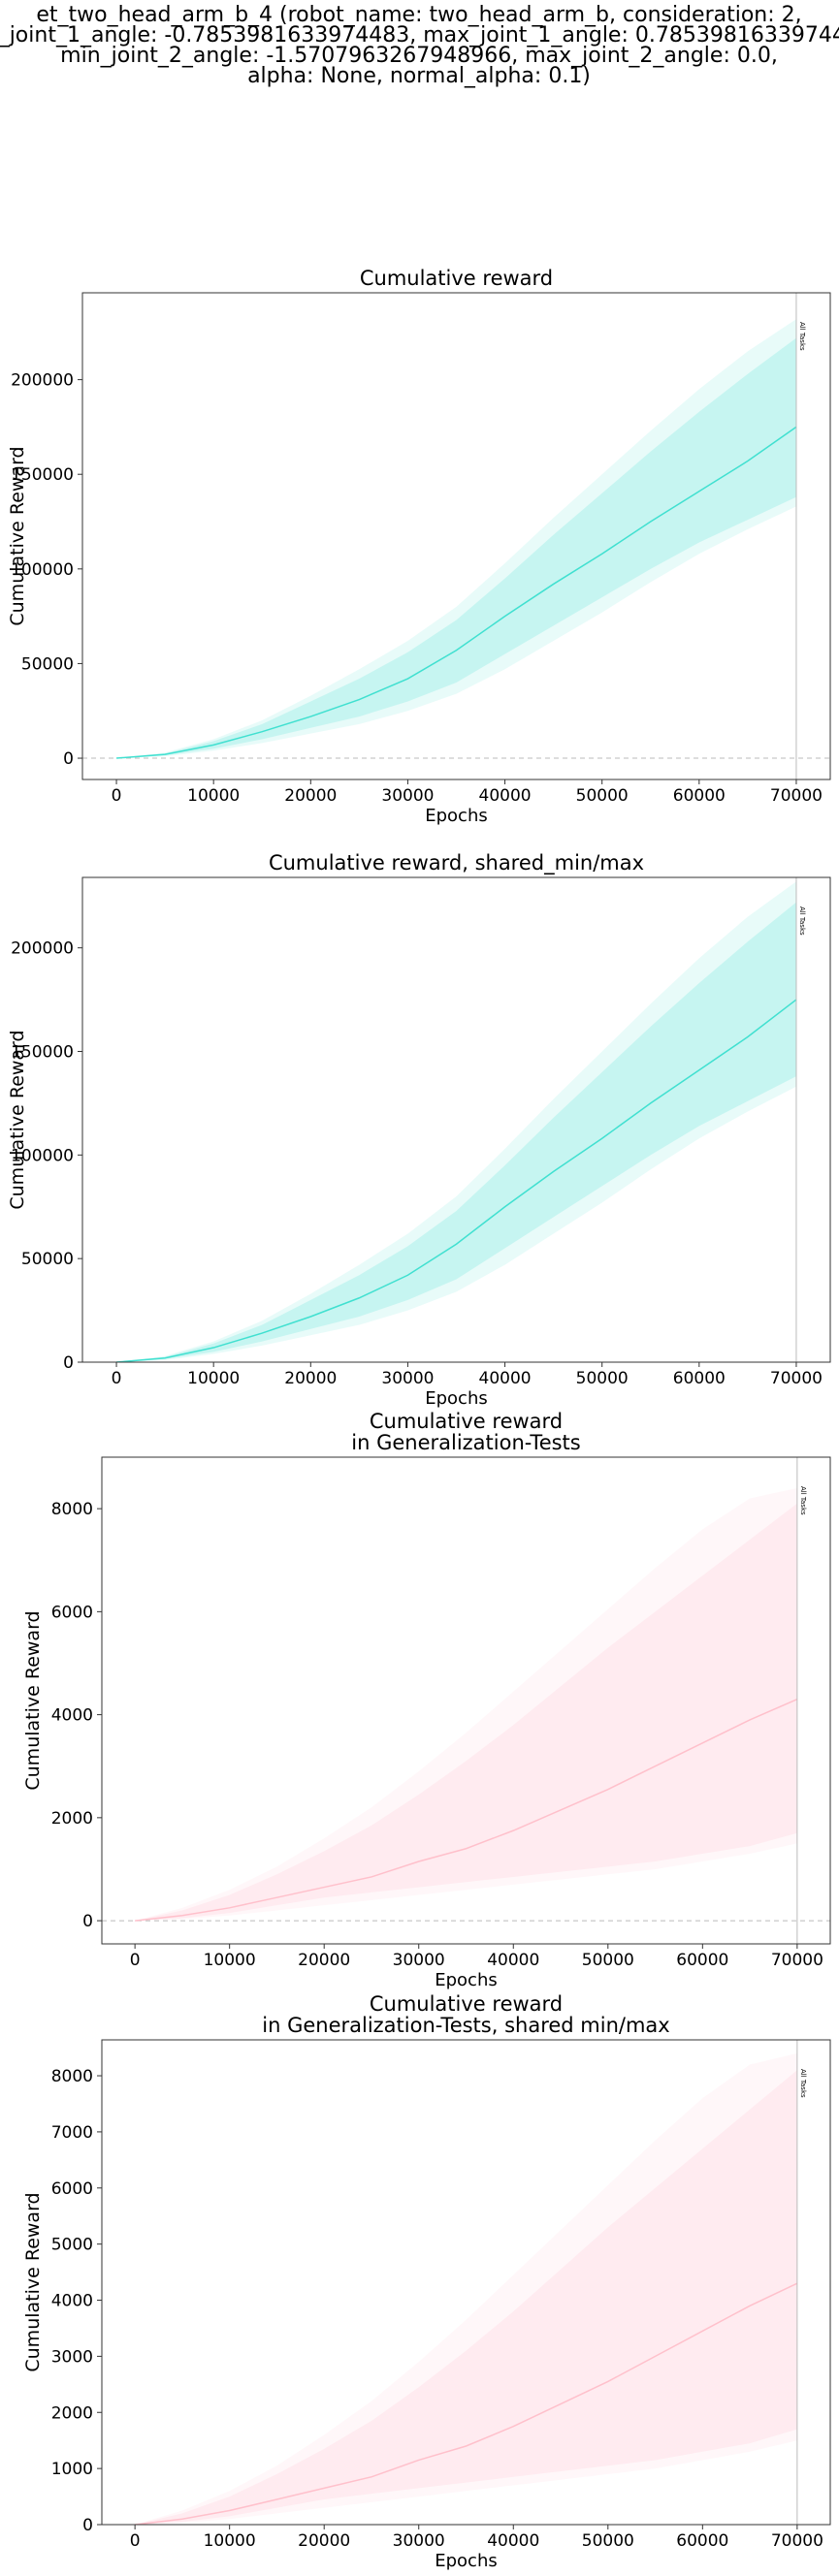 This screenshot has width=839, height=2576. I want to click on figure-title: alpha: None, normal_alpha: 0.1), so click(419, 76).